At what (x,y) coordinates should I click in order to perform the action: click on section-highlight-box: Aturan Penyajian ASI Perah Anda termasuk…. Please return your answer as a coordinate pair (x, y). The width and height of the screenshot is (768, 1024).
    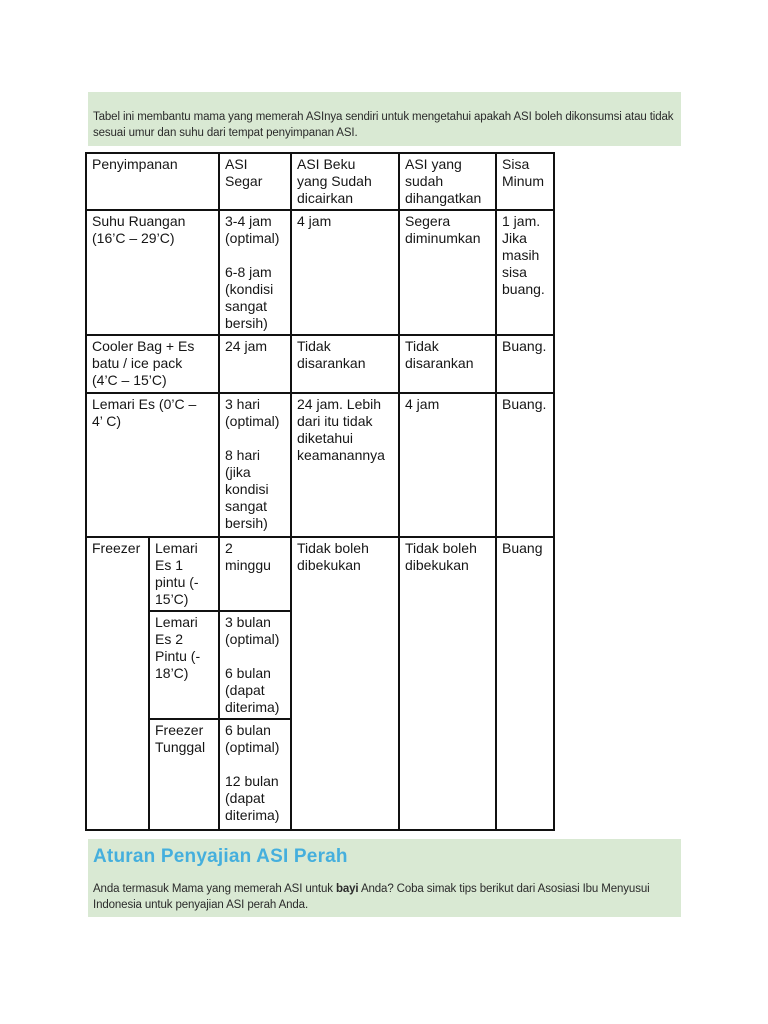
    Looking at the image, I should click on (384, 878).